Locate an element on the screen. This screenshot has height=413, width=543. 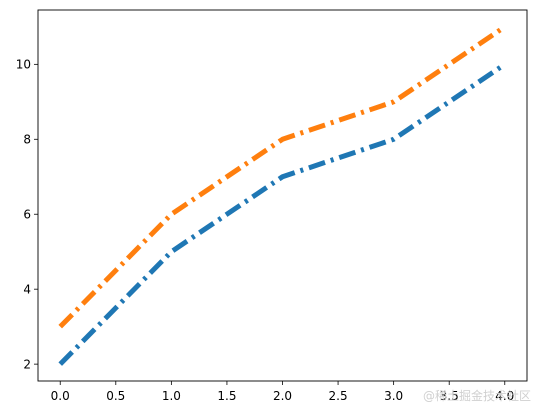
x-tick-label: 2.0 is located at coordinates (282, 396).